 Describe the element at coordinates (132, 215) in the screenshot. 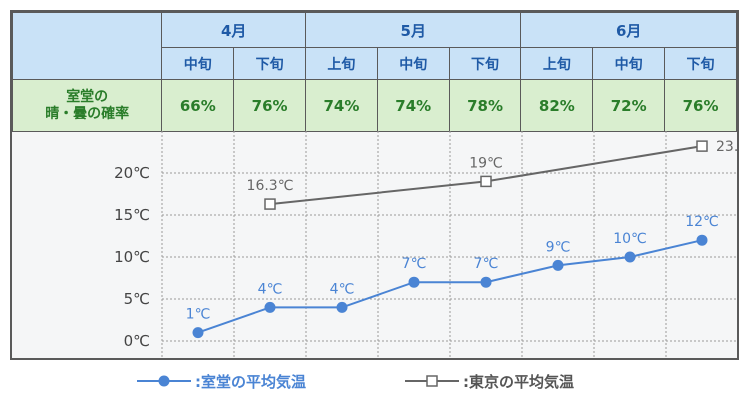

I see `y-tick-label: 15℃` at that location.